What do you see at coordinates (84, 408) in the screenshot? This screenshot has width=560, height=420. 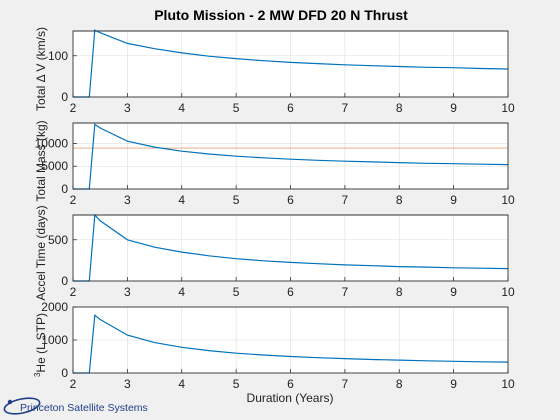 I see `logo-text: Princeton Satellite Systems` at bounding box center [84, 408].